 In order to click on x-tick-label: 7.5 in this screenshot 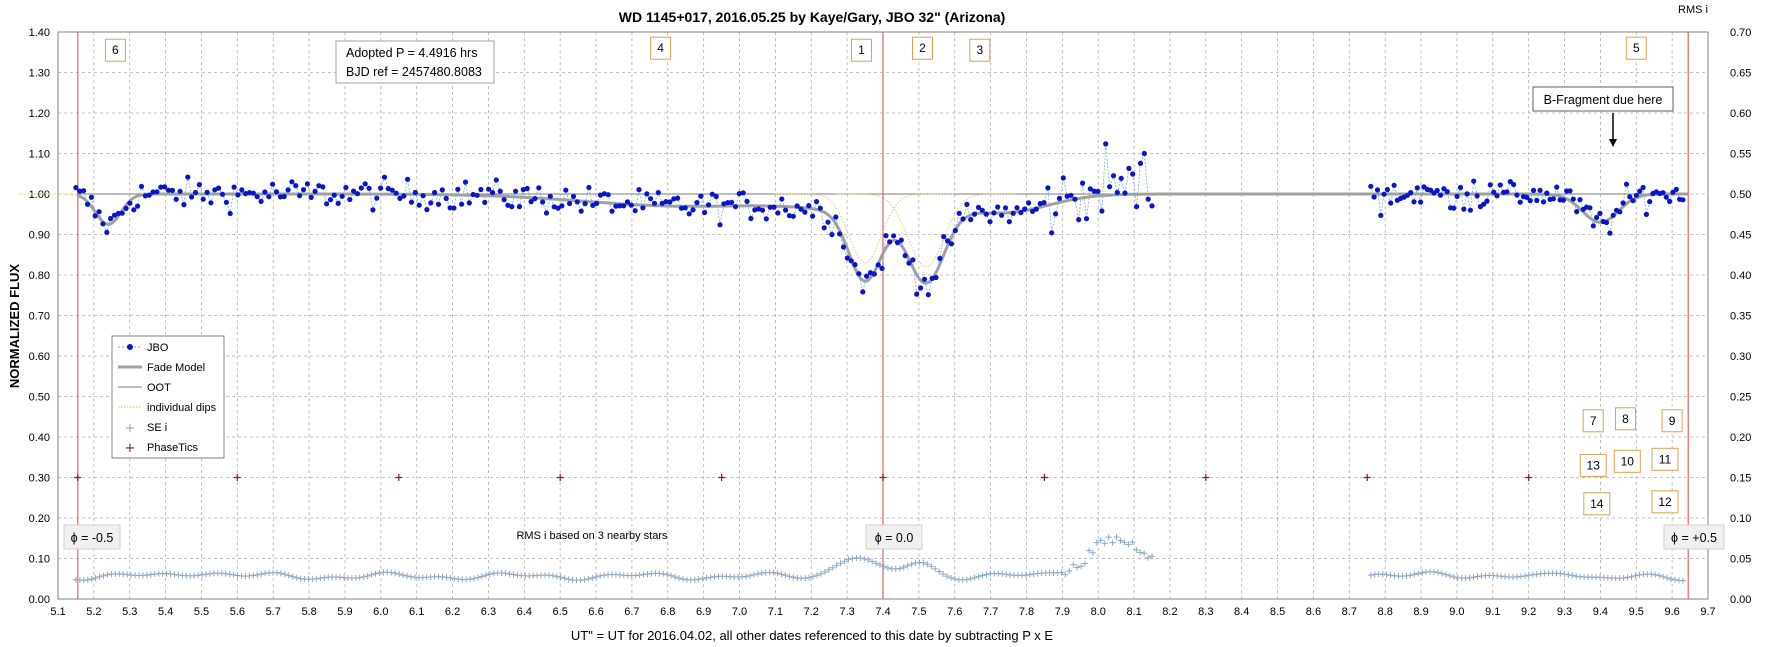, I will do `click(918, 612)`.